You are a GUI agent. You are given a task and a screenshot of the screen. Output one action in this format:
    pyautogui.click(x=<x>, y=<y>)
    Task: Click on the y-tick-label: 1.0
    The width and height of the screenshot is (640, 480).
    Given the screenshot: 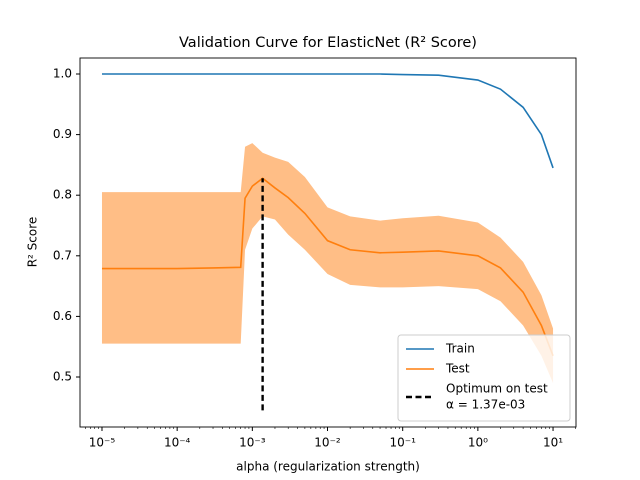 What is the action you would take?
    pyautogui.click(x=62, y=73)
    